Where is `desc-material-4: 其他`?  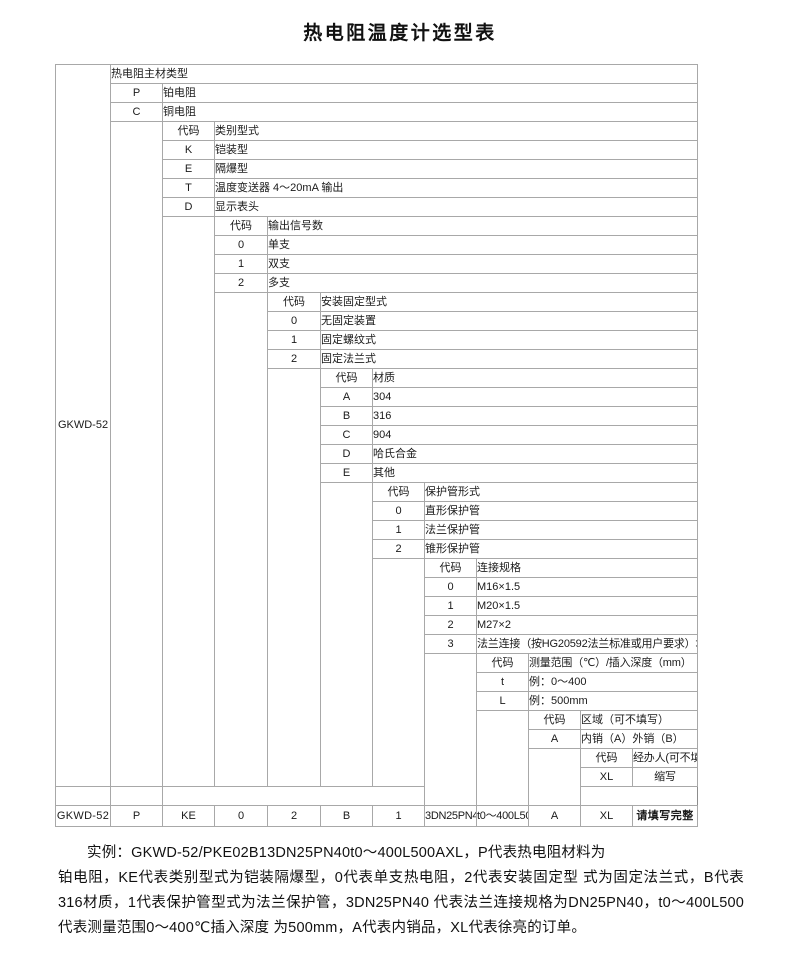
desc-material-4: 其他 is located at coordinates (535, 473).